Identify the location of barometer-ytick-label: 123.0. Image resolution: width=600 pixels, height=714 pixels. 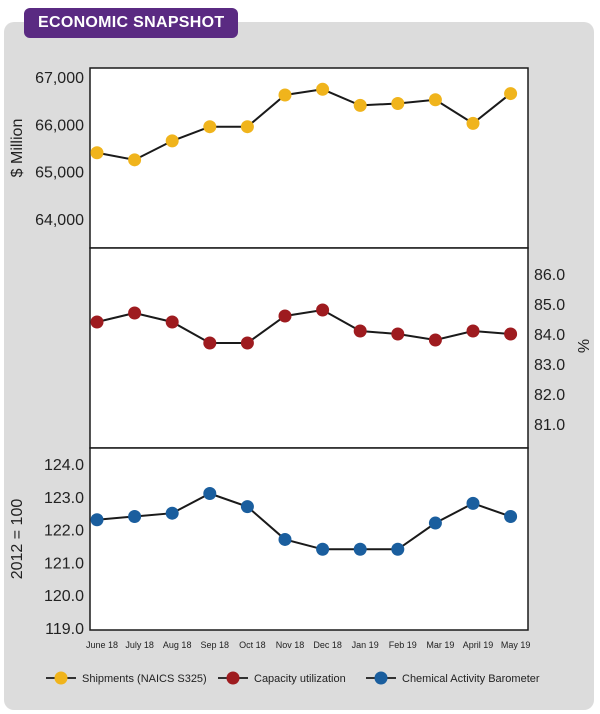
(64, 498).